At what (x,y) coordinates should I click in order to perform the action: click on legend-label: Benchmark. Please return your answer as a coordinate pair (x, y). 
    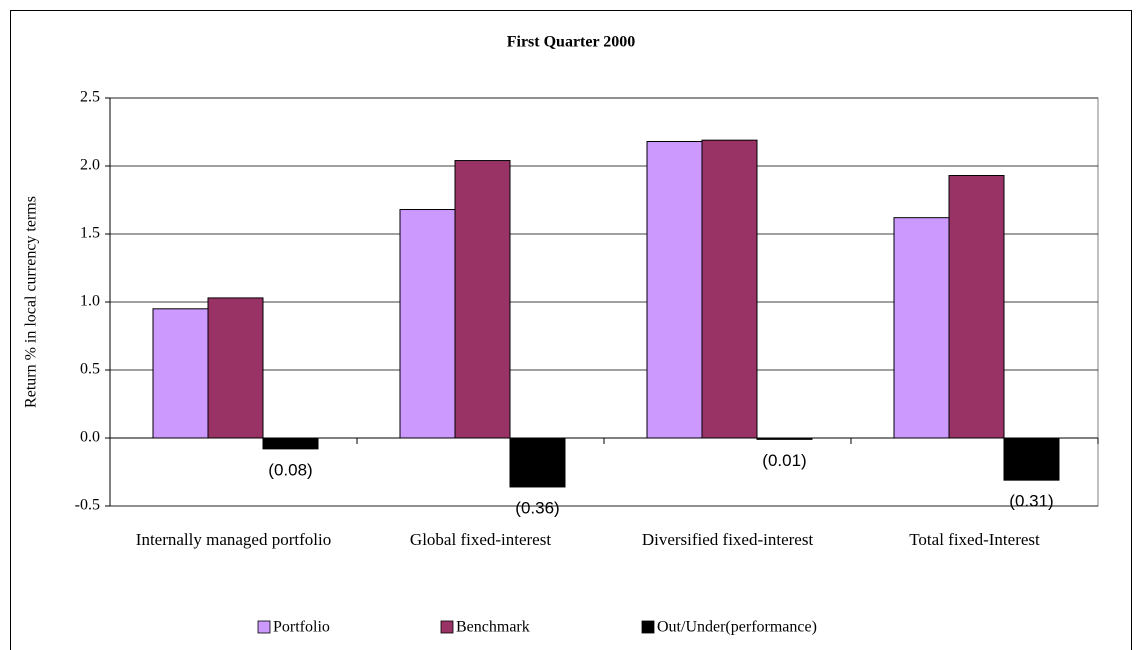
    Looking at the image, I should click on (493, 627).